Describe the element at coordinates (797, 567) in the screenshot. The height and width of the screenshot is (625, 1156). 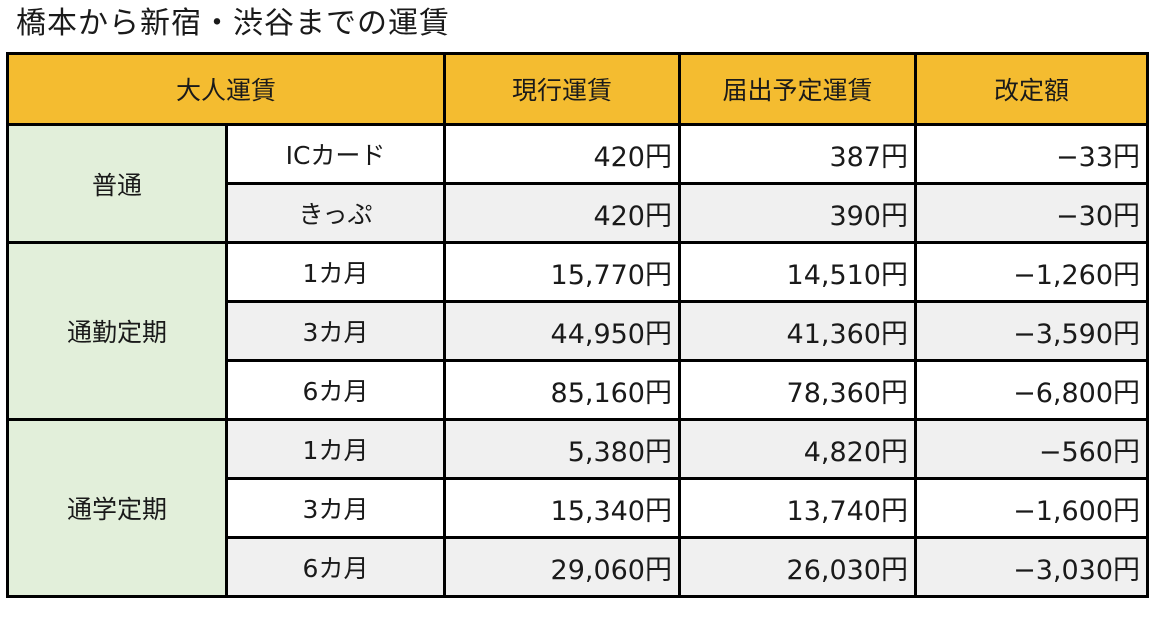
I see `planned-fare: 26,030円` at that location.